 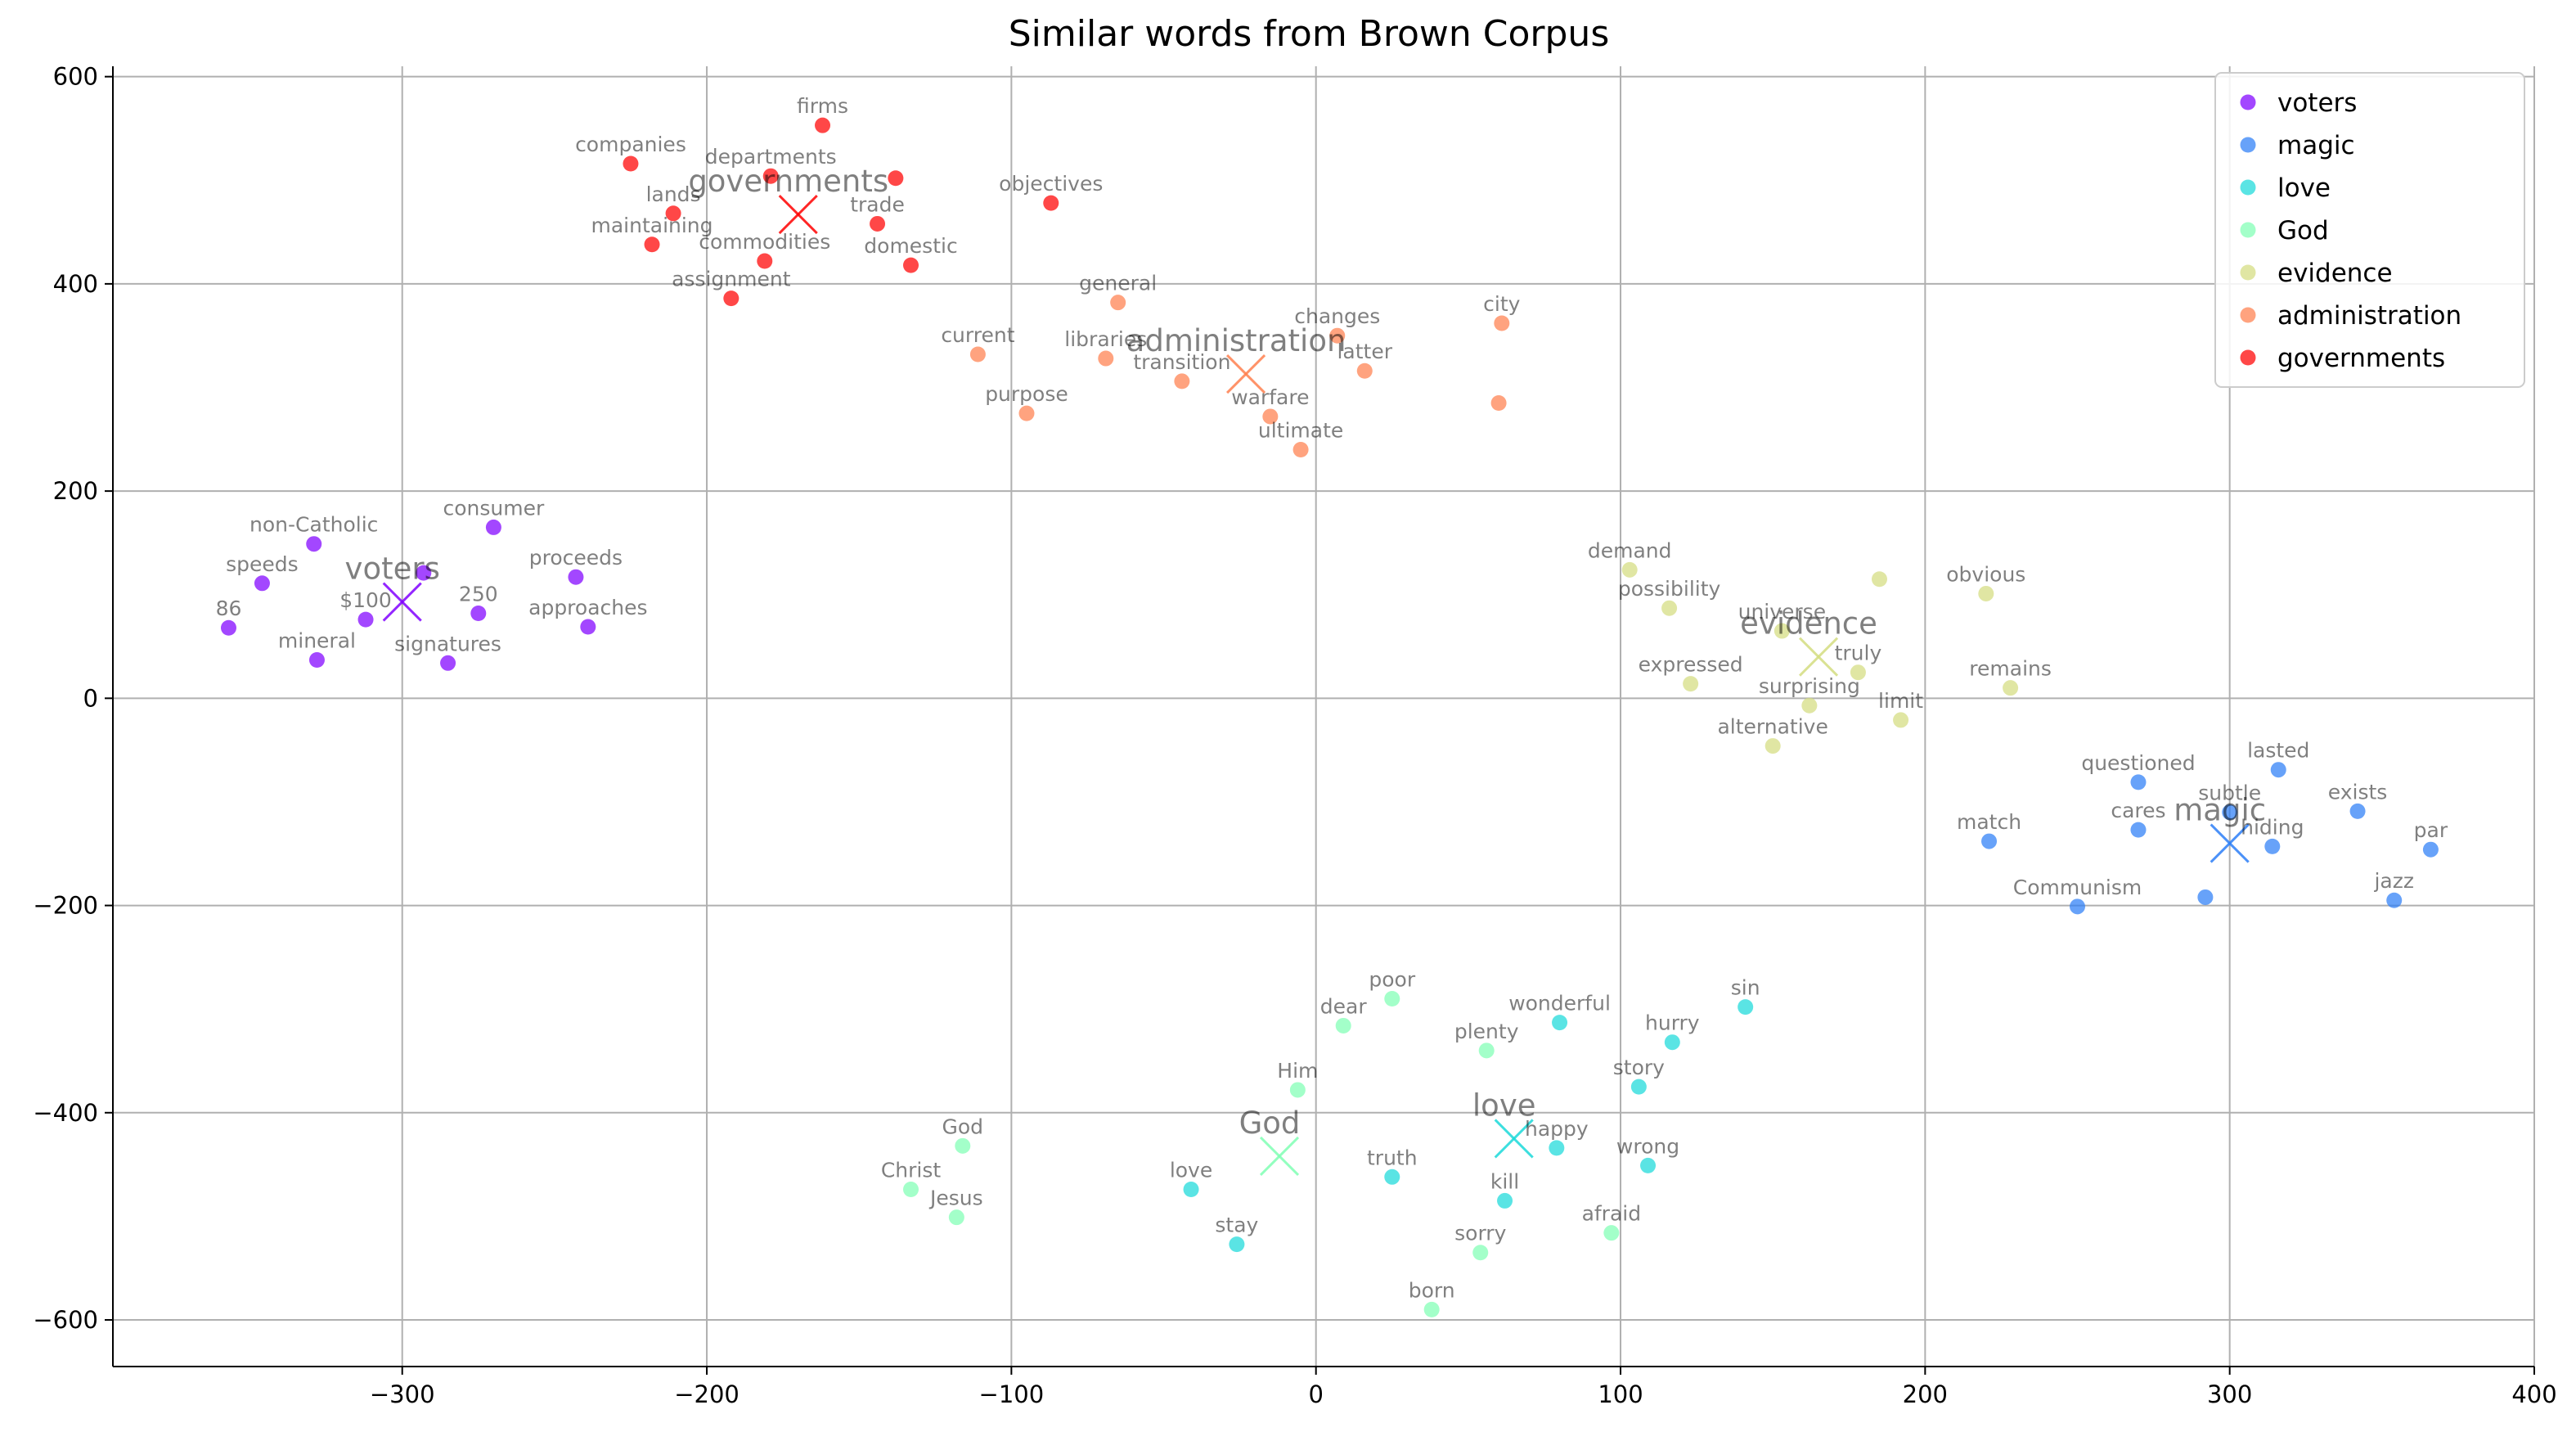 What do you see at coordinates (823, 106) in the screenshot?
I see `point-label: firms` at bounding box center [823, 106].